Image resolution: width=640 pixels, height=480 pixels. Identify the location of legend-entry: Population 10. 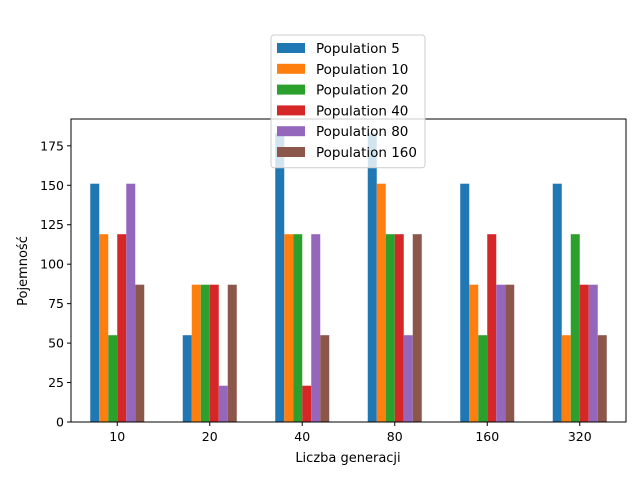
(362, 70).